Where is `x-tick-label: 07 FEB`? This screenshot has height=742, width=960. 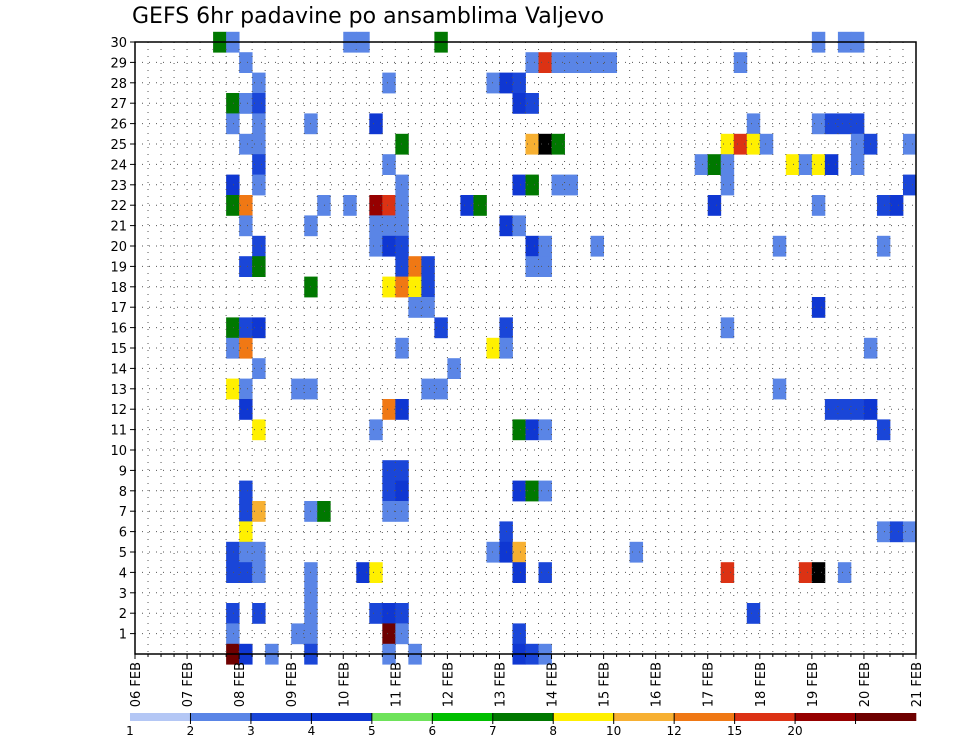
x-tick-label: 07 FEB is located at coordinates (188, 684).